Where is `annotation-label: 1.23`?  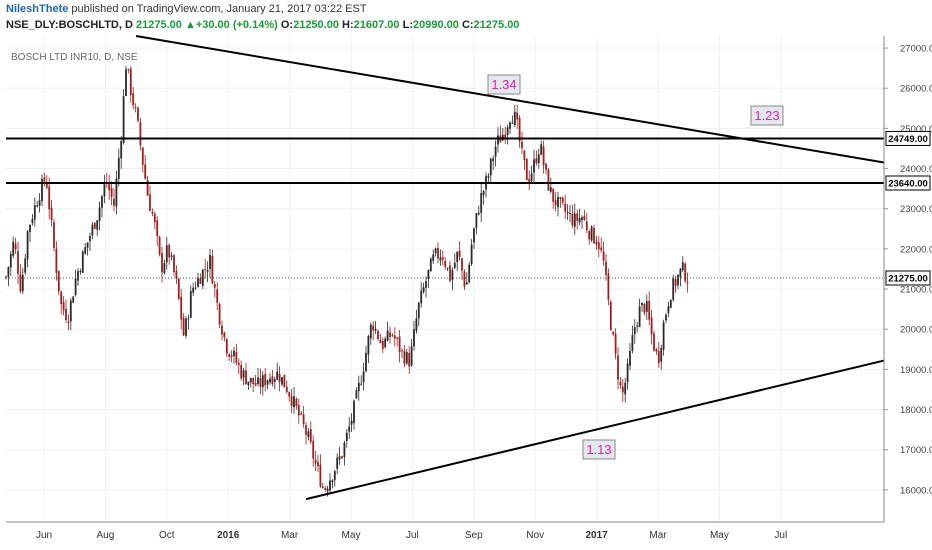 annotation-label: 1.23 is located at coordinates (766, 115).